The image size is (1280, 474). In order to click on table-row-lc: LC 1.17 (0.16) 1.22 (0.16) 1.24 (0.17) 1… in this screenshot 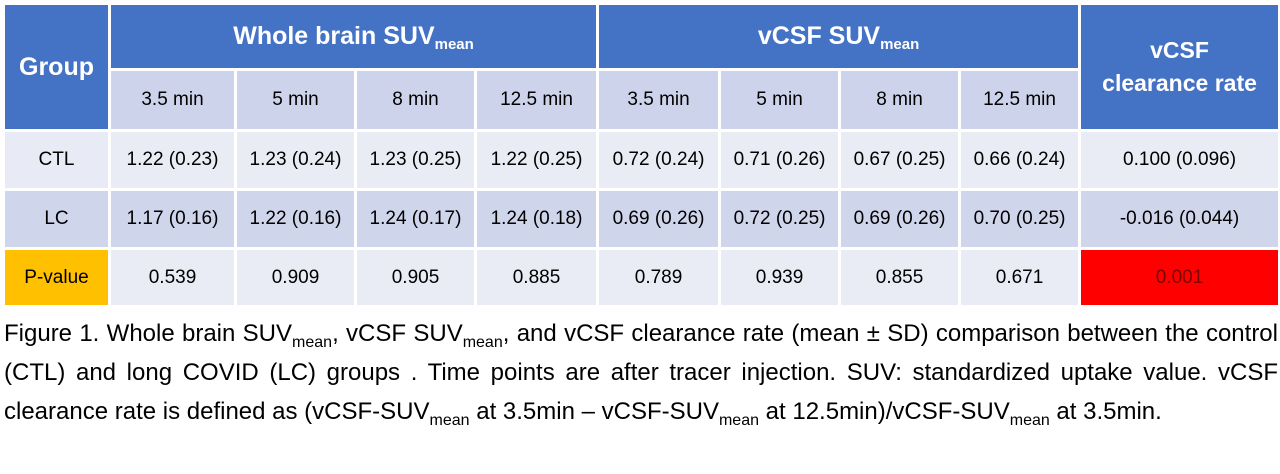, I will do `click(641, 219)`.